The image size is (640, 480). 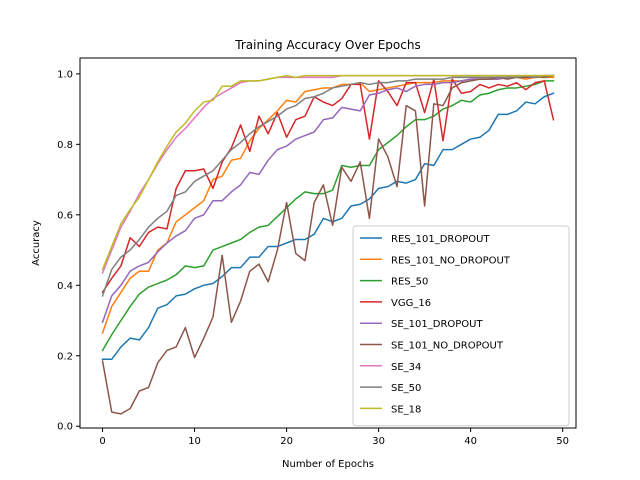 What do you see at coordinates (327, 45) in the screenshot?
I see `chart-title: Training Accuracy Over Epochs` at bounding box center [327, 45].